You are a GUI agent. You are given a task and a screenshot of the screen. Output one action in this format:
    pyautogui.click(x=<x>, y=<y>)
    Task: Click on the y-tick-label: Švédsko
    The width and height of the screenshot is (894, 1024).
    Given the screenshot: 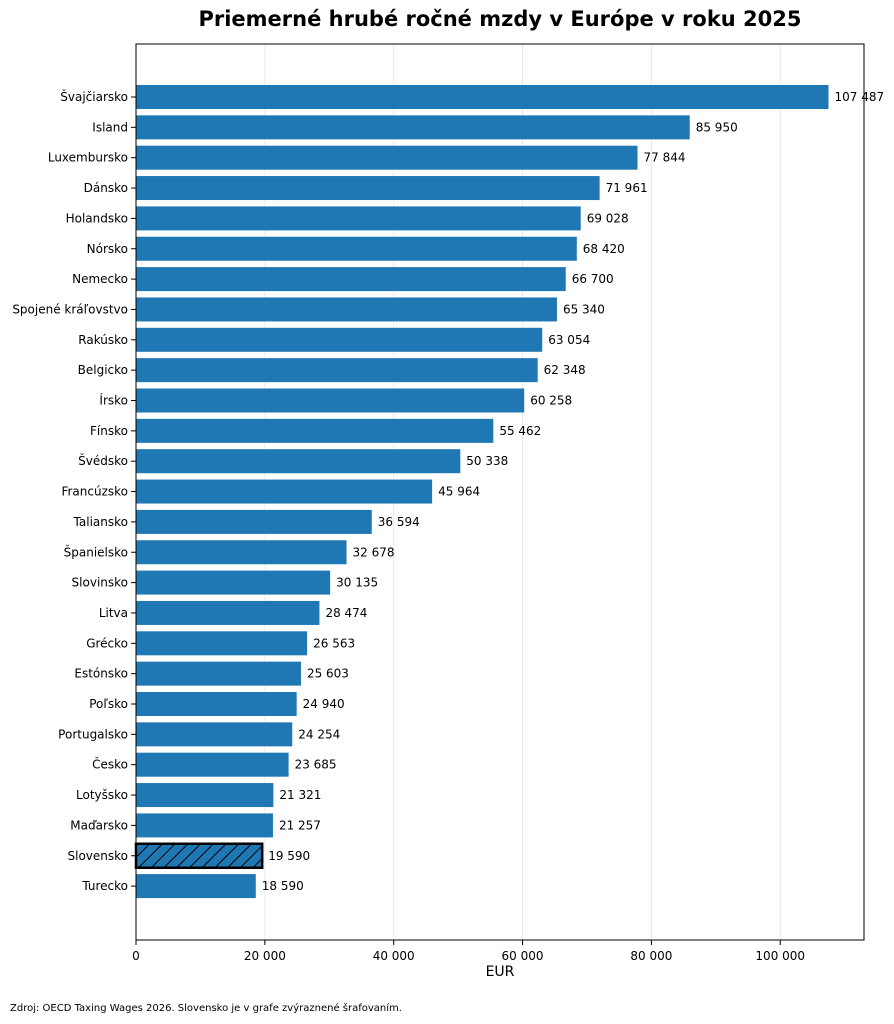 What is the action you would take?
    pyautogui.click(x=103, y=460)
    